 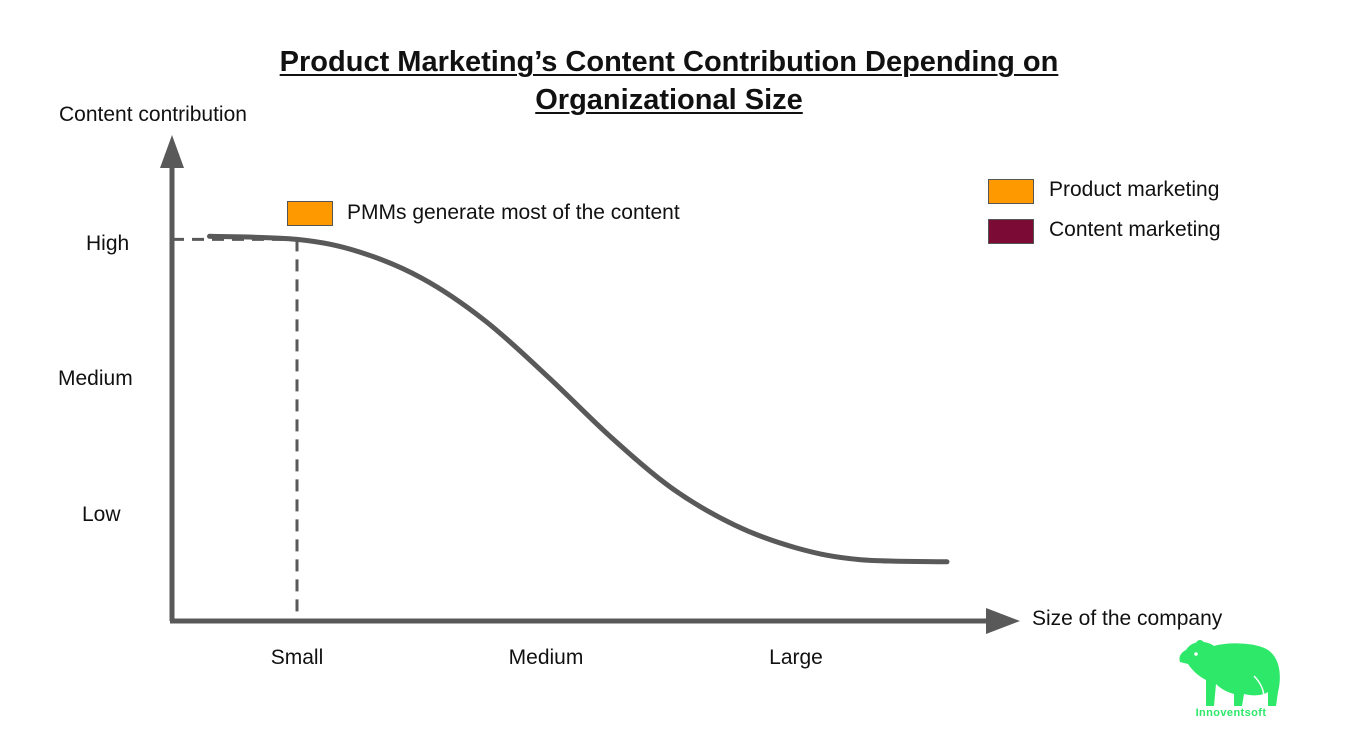 What do you see at coordinates (95, 378) in the screenshot?
I see `y-tick-label-medium: Medium` at bounding box center [95, 378].